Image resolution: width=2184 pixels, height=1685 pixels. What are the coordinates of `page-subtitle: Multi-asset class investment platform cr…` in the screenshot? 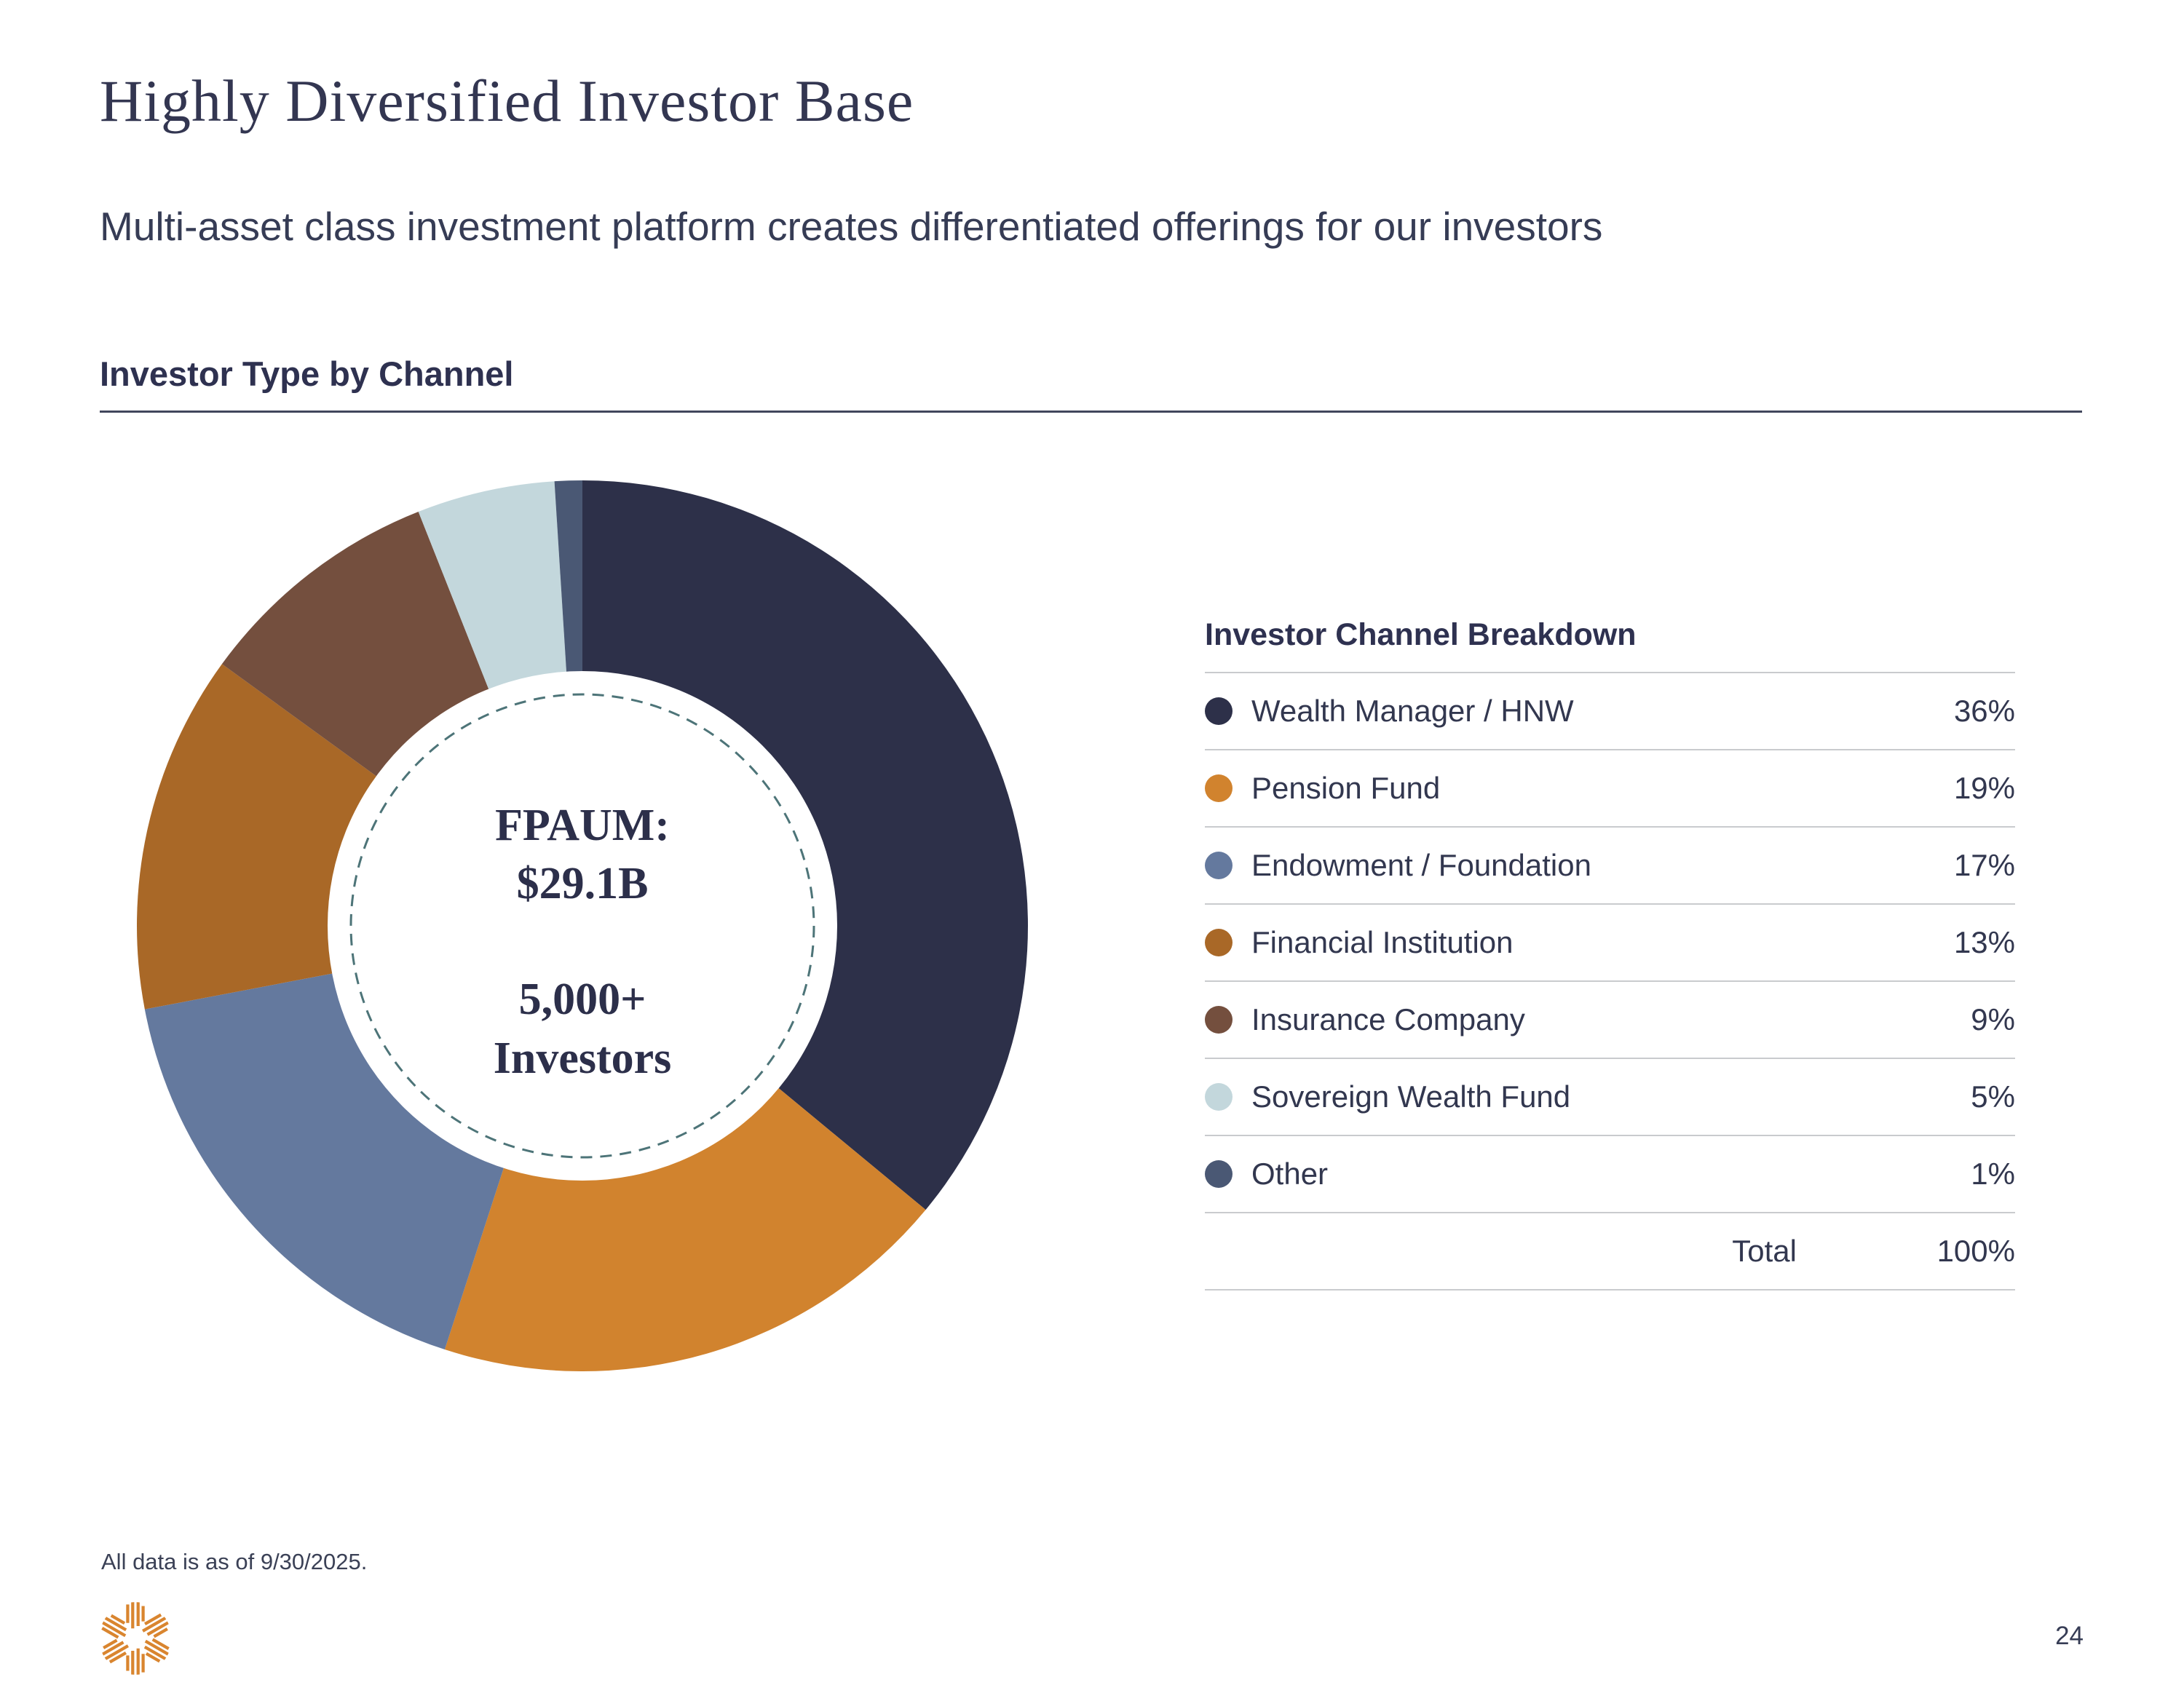 It's located at (851, 226).